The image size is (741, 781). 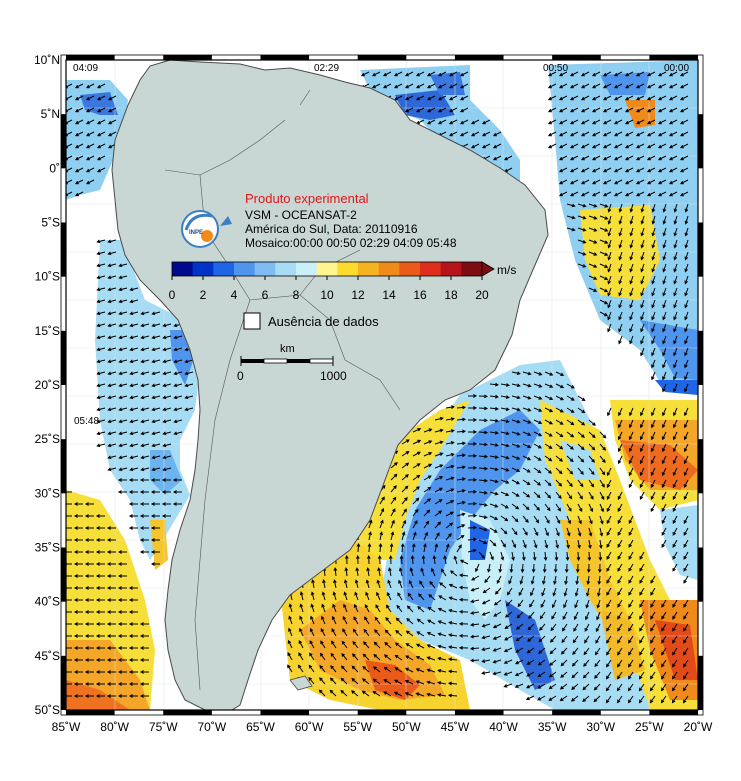 I want to click on lat-label: 40˚S, so click(x=47, y=602).